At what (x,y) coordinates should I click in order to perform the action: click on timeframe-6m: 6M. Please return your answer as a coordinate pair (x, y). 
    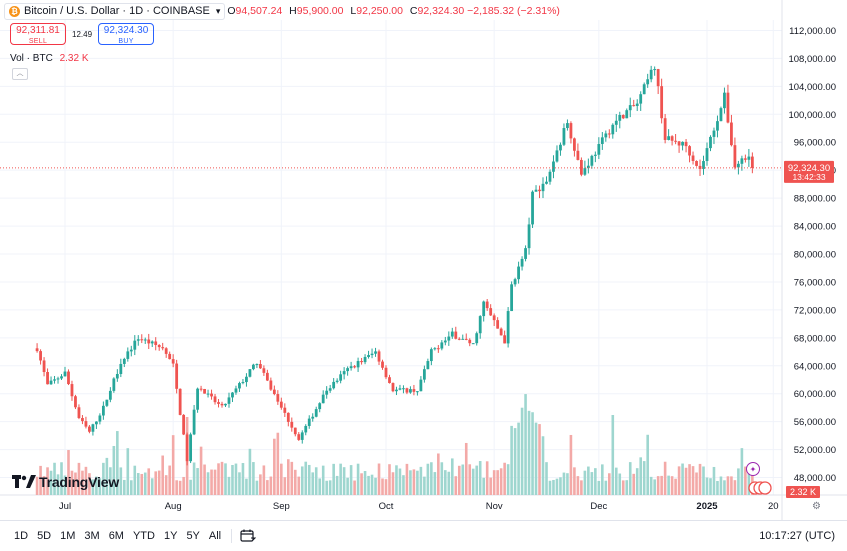
    Looking at the image, I should click on (116, 536).